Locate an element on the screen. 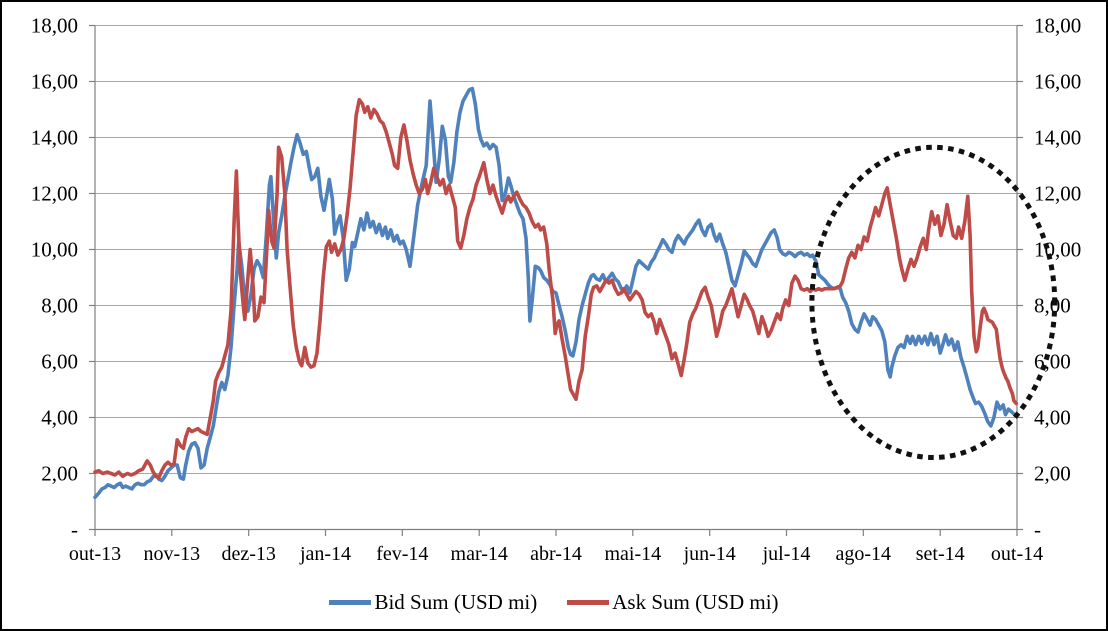 The width and height of the screenshot is (1108, 631). x-tick-label: dez-13 is located at coordinates (248, 554).